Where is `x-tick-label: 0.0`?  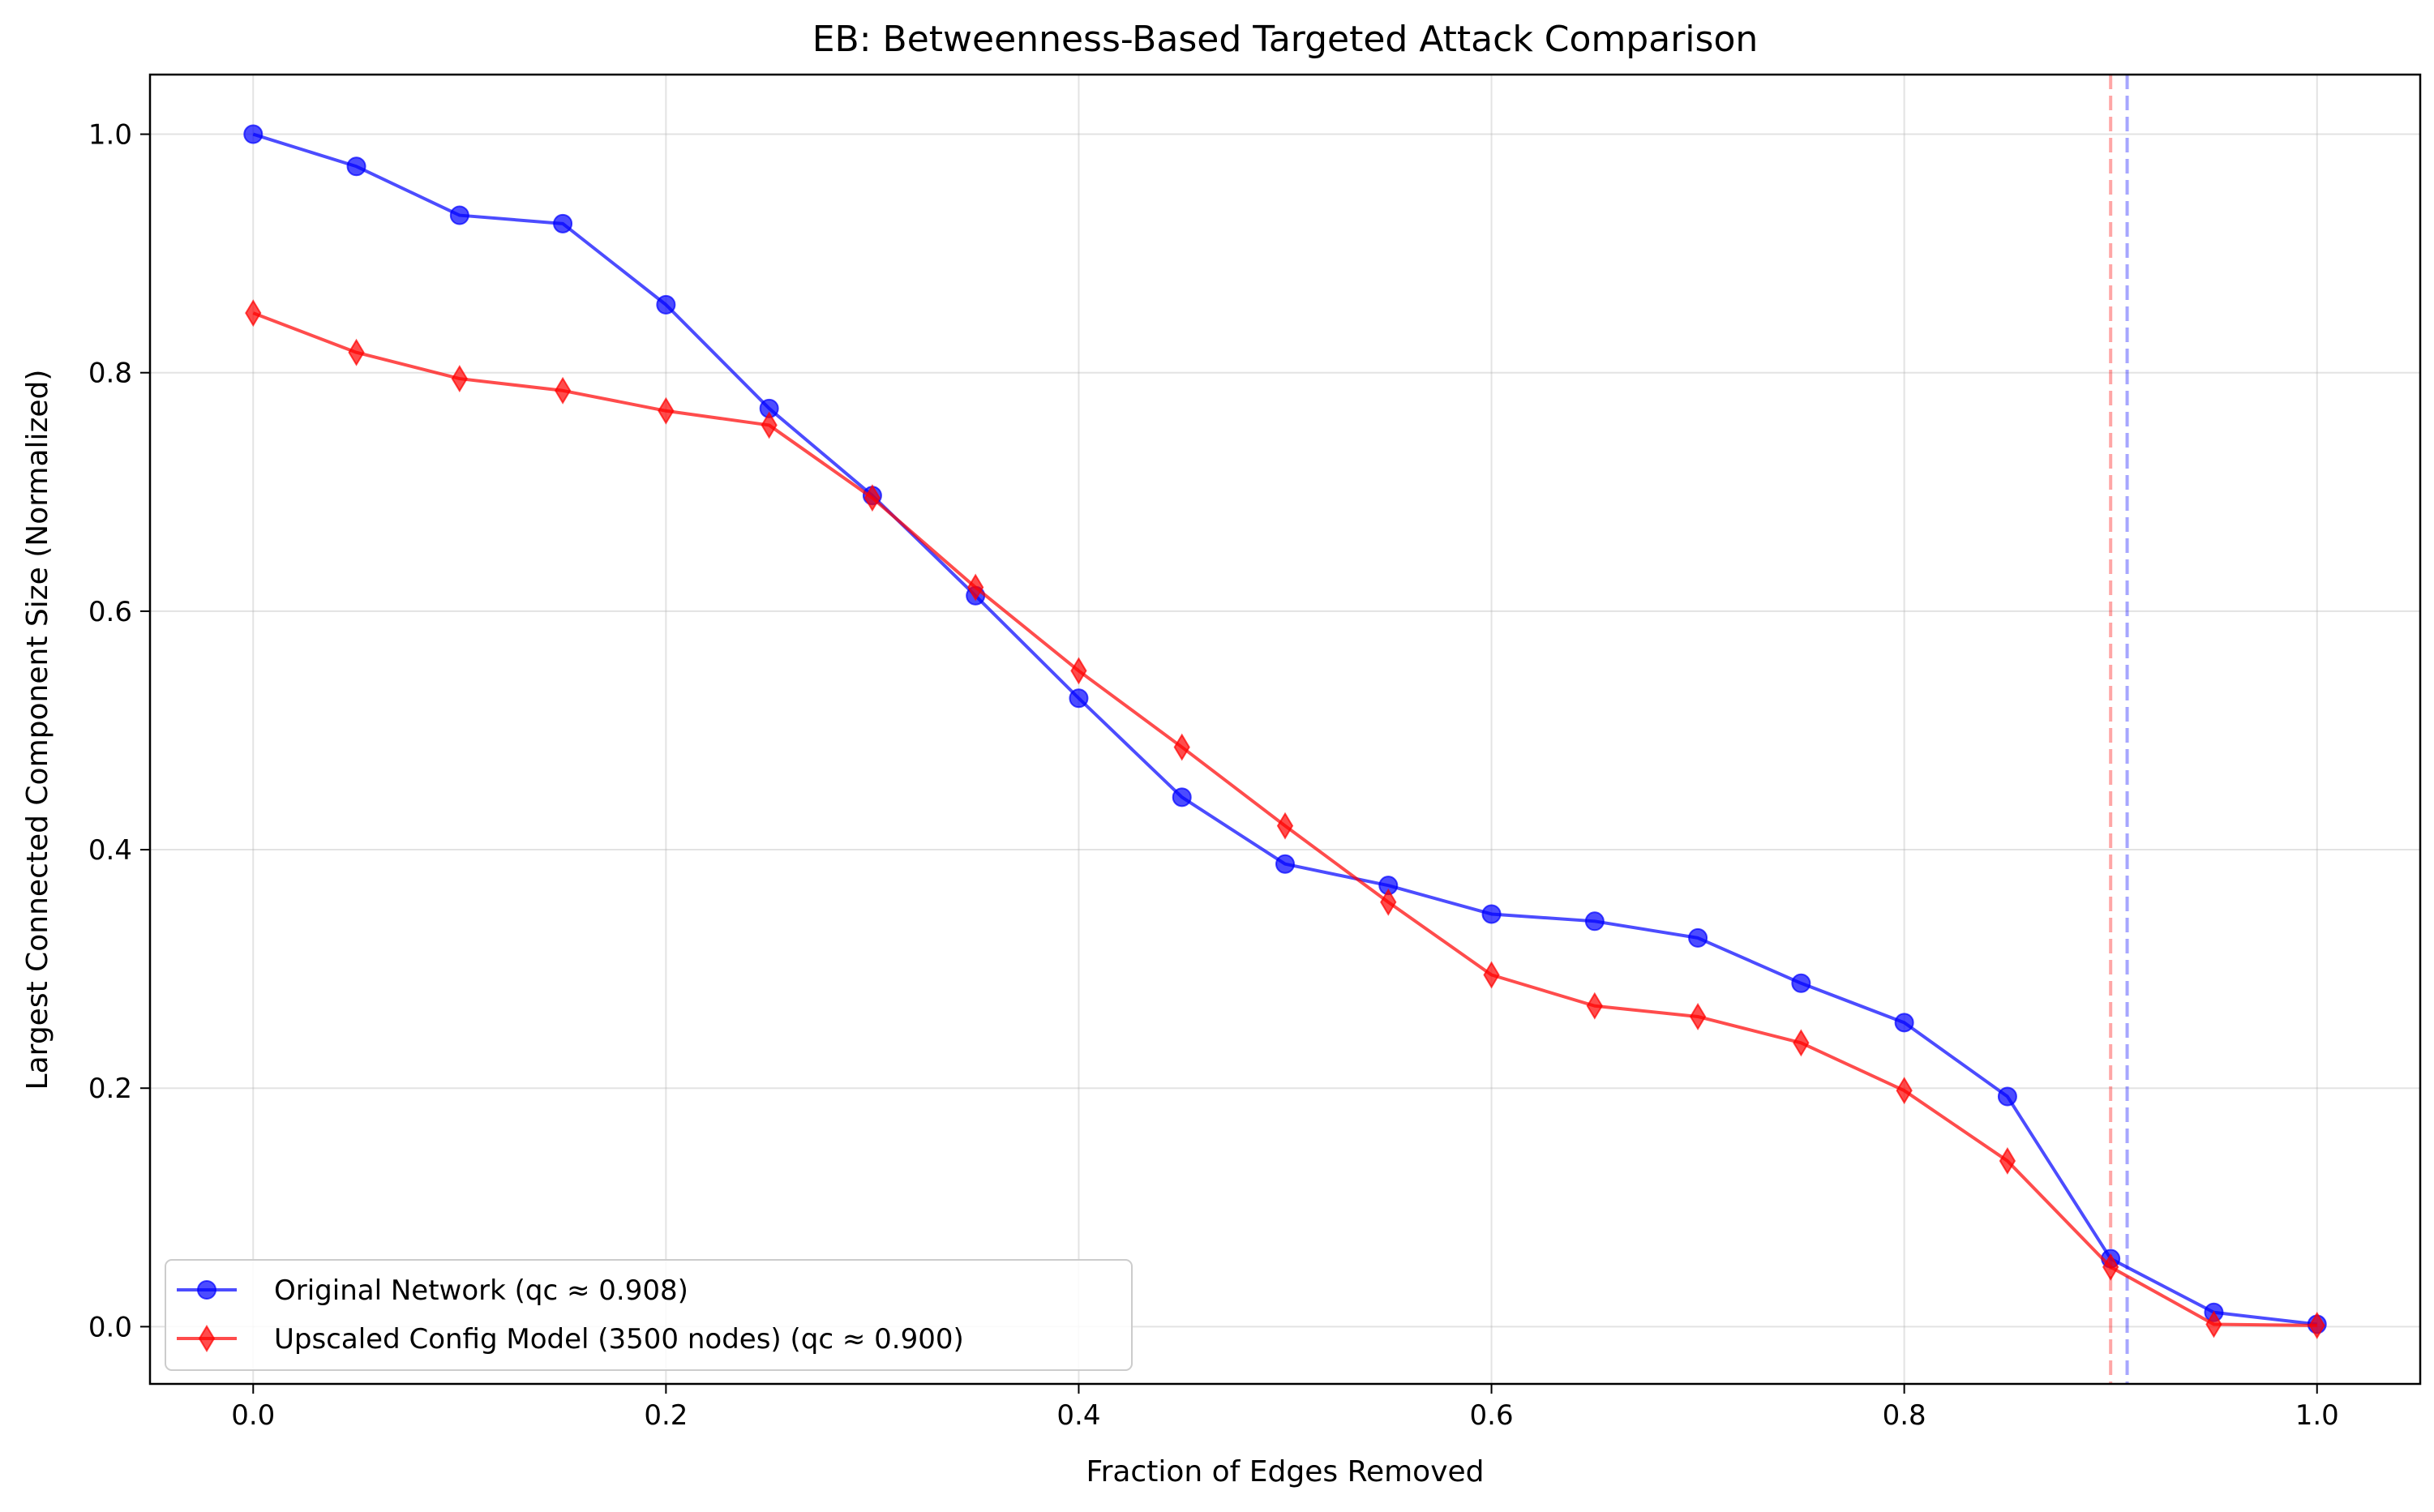
x-tick-label: 0.0 is located at coordinates (253, 1415).